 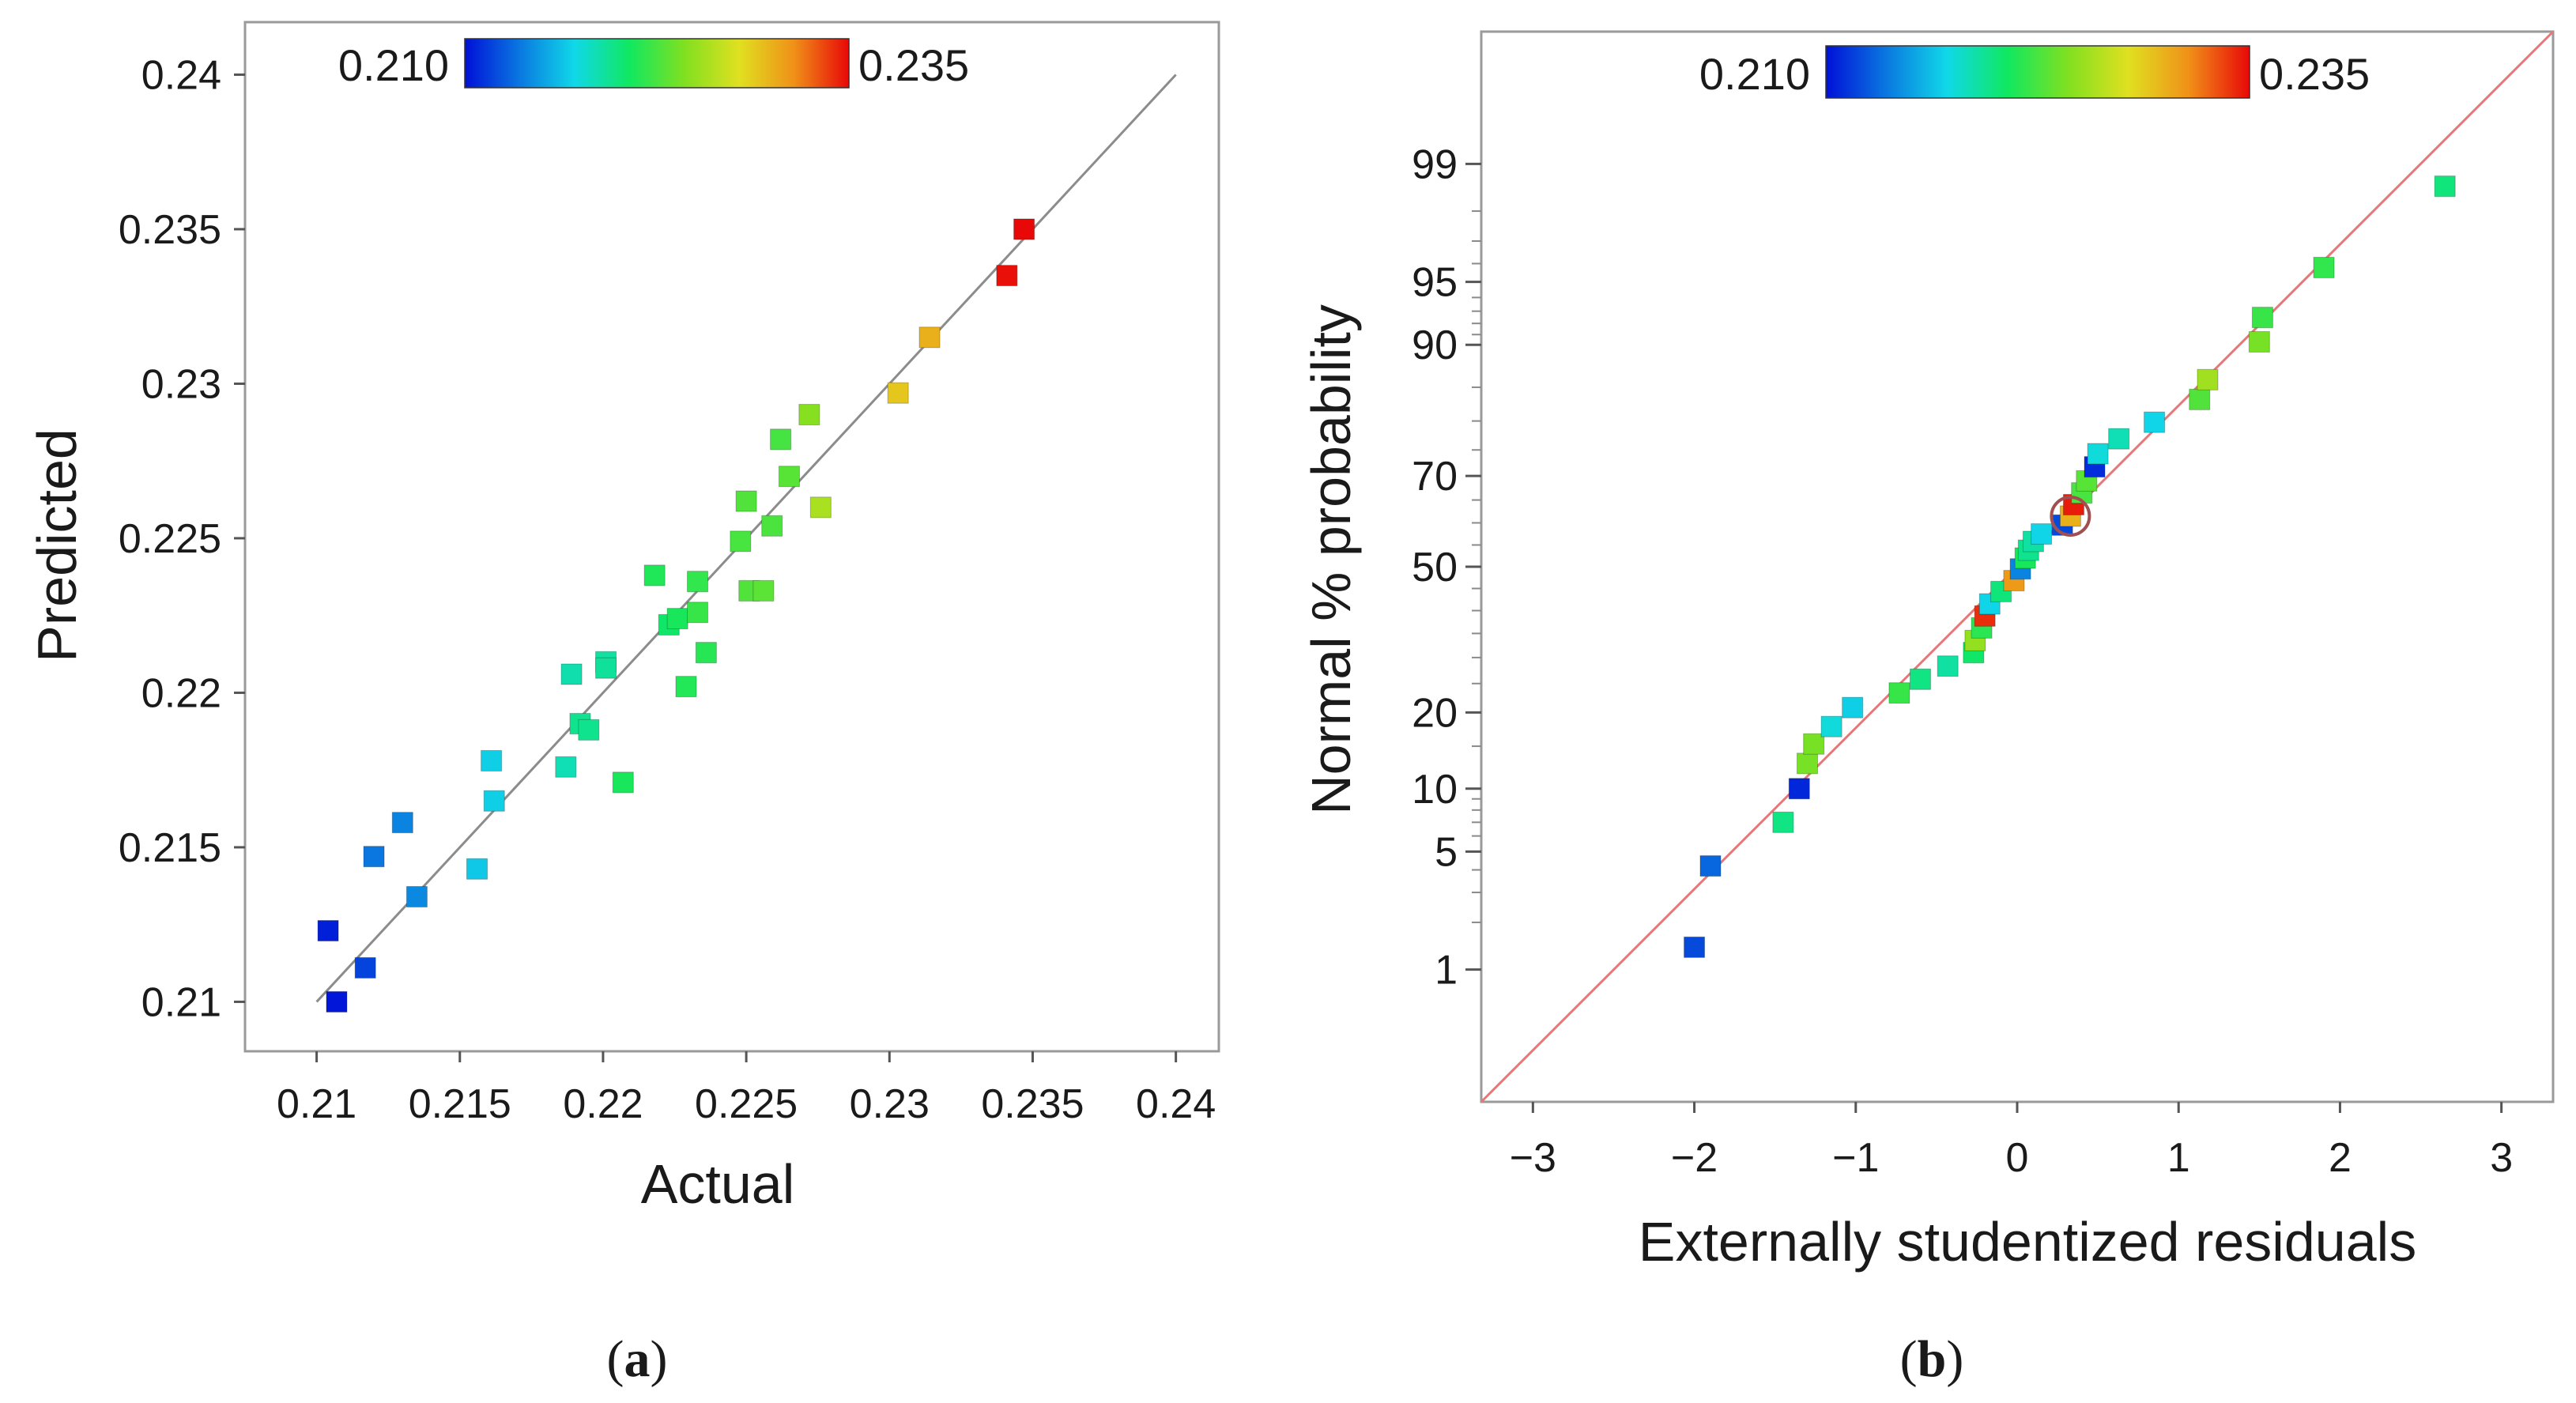 I want to click on x-tick-label: 1, so click(x=2178, y=1158).